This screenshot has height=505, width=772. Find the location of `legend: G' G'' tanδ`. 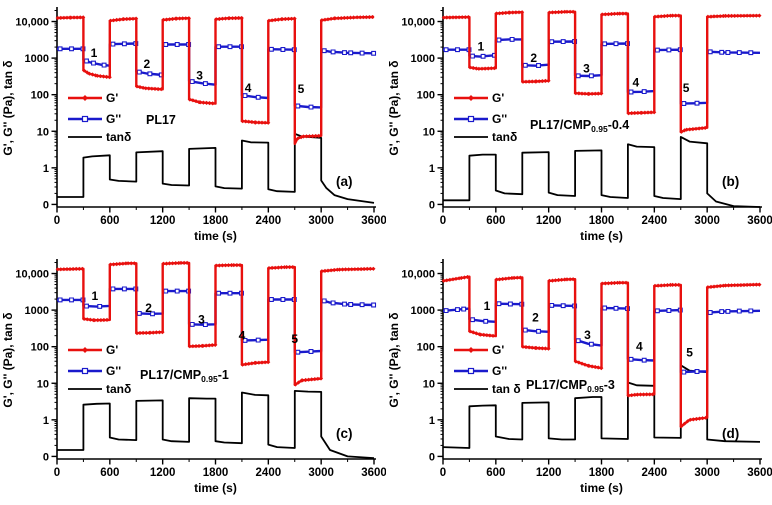

legend: G' G'' tanδ is located at coordinates (99, 369).